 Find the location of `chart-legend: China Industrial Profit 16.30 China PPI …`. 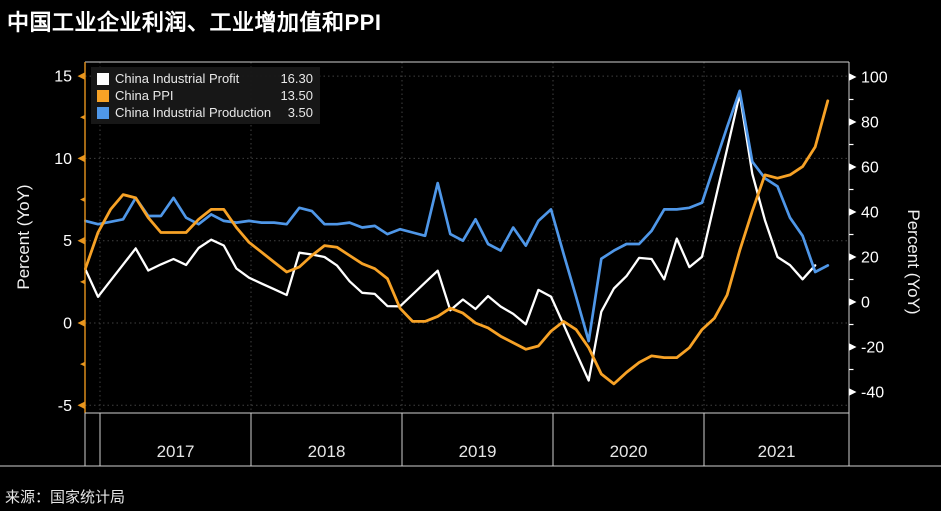

chart-legend: China Industrial Profit 16.30 China PPI … is located at coordinates (205, 95).